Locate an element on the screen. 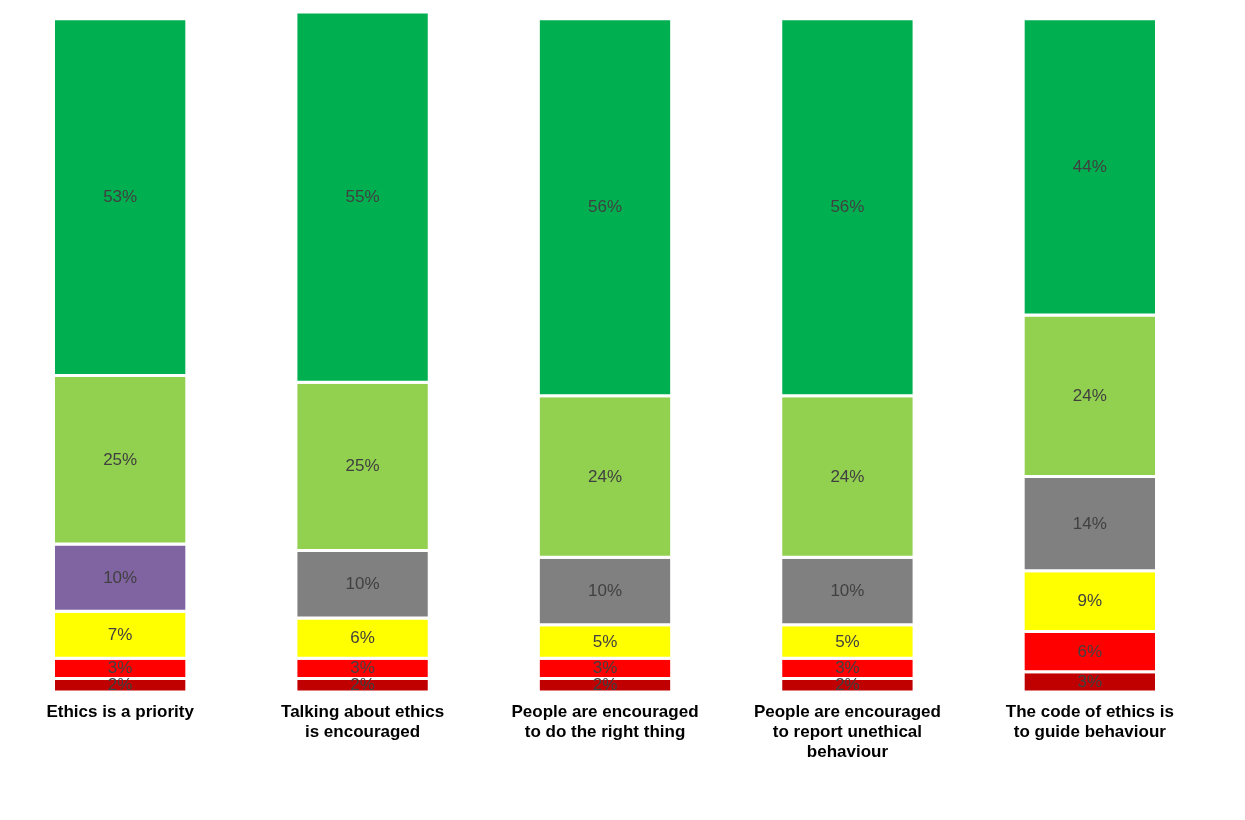 This screenshot has width=1245, height=820. data-label: 9% is located at coordinates (1090, 601).